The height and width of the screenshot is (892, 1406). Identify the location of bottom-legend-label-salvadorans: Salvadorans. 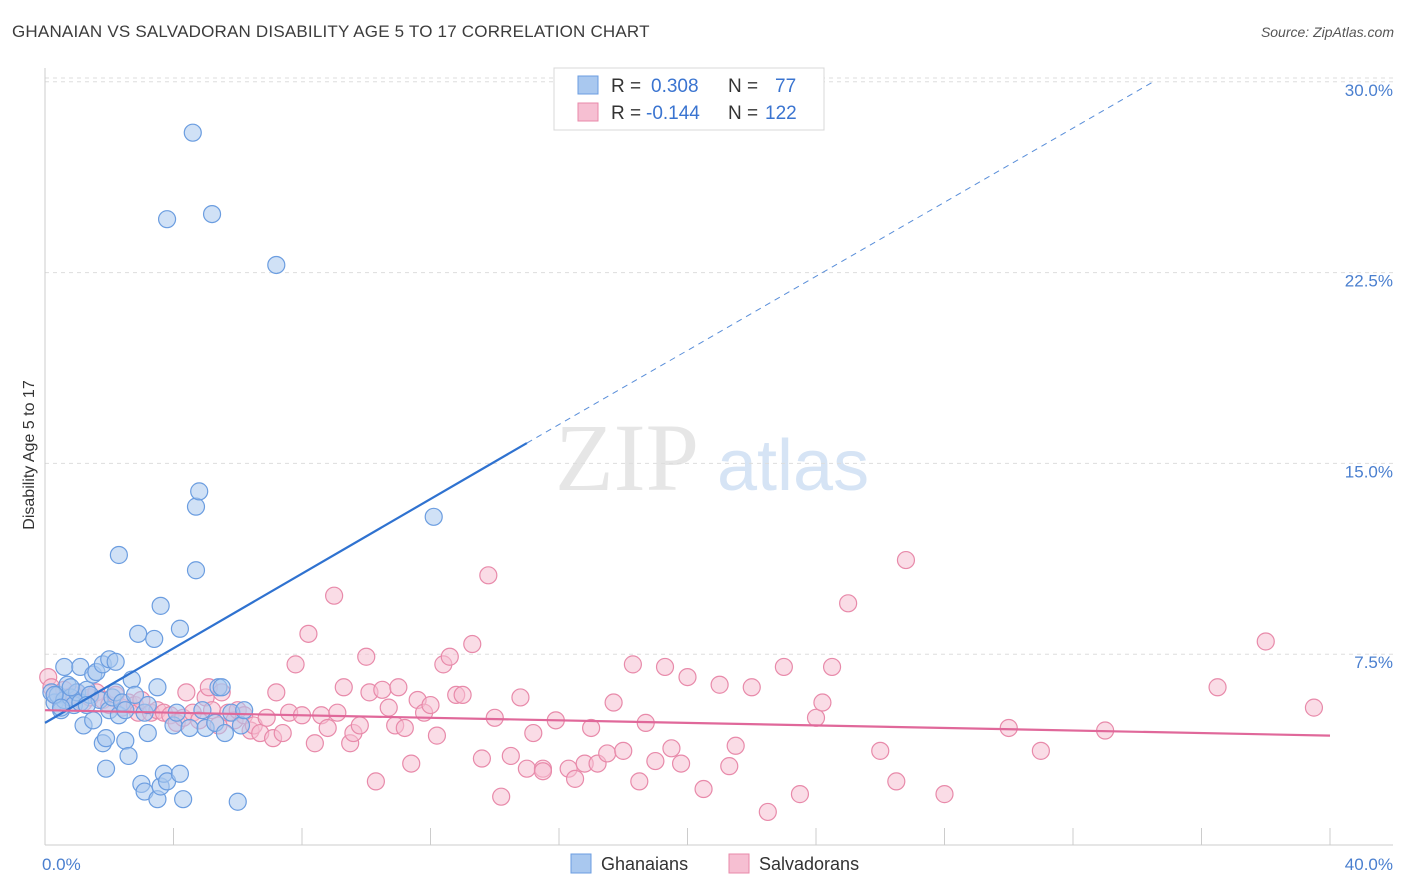
(809, 864).